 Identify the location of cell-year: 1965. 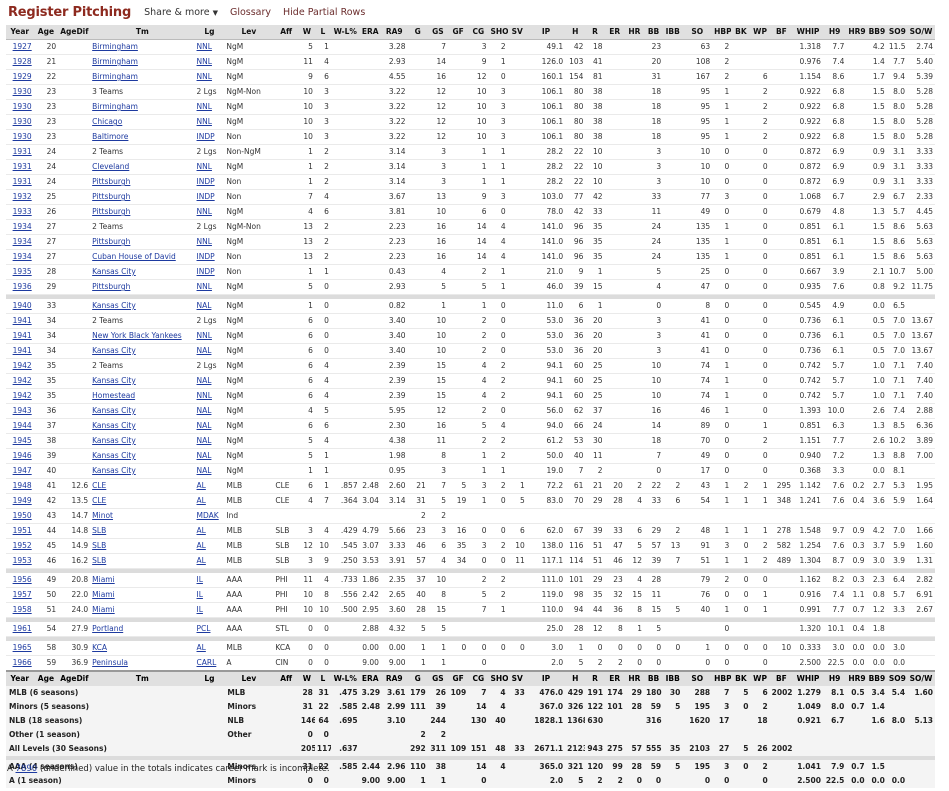
(20, 648).